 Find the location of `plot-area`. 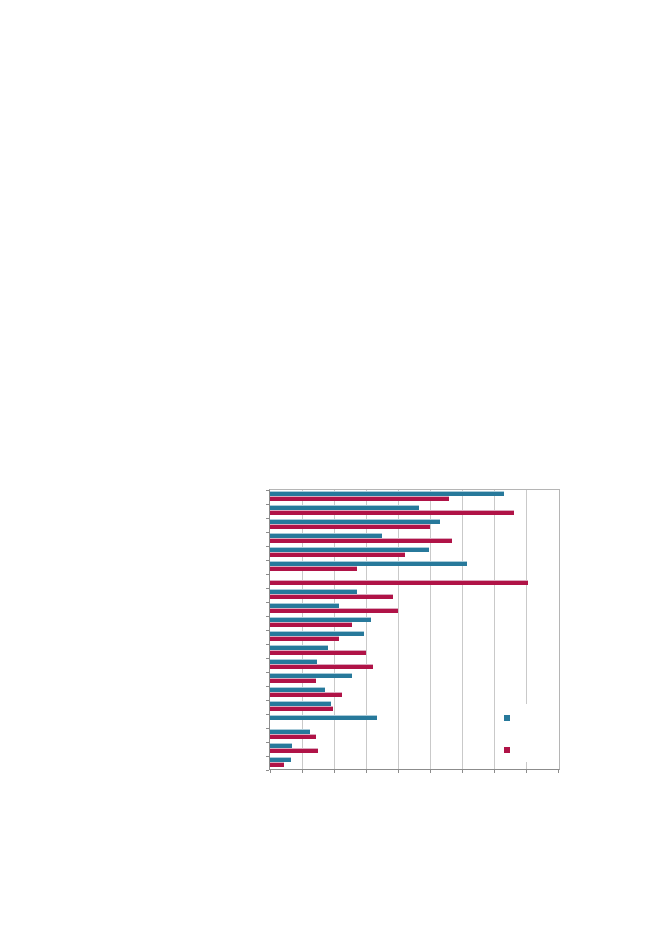

plot-area is located at coordinates (413, 631).